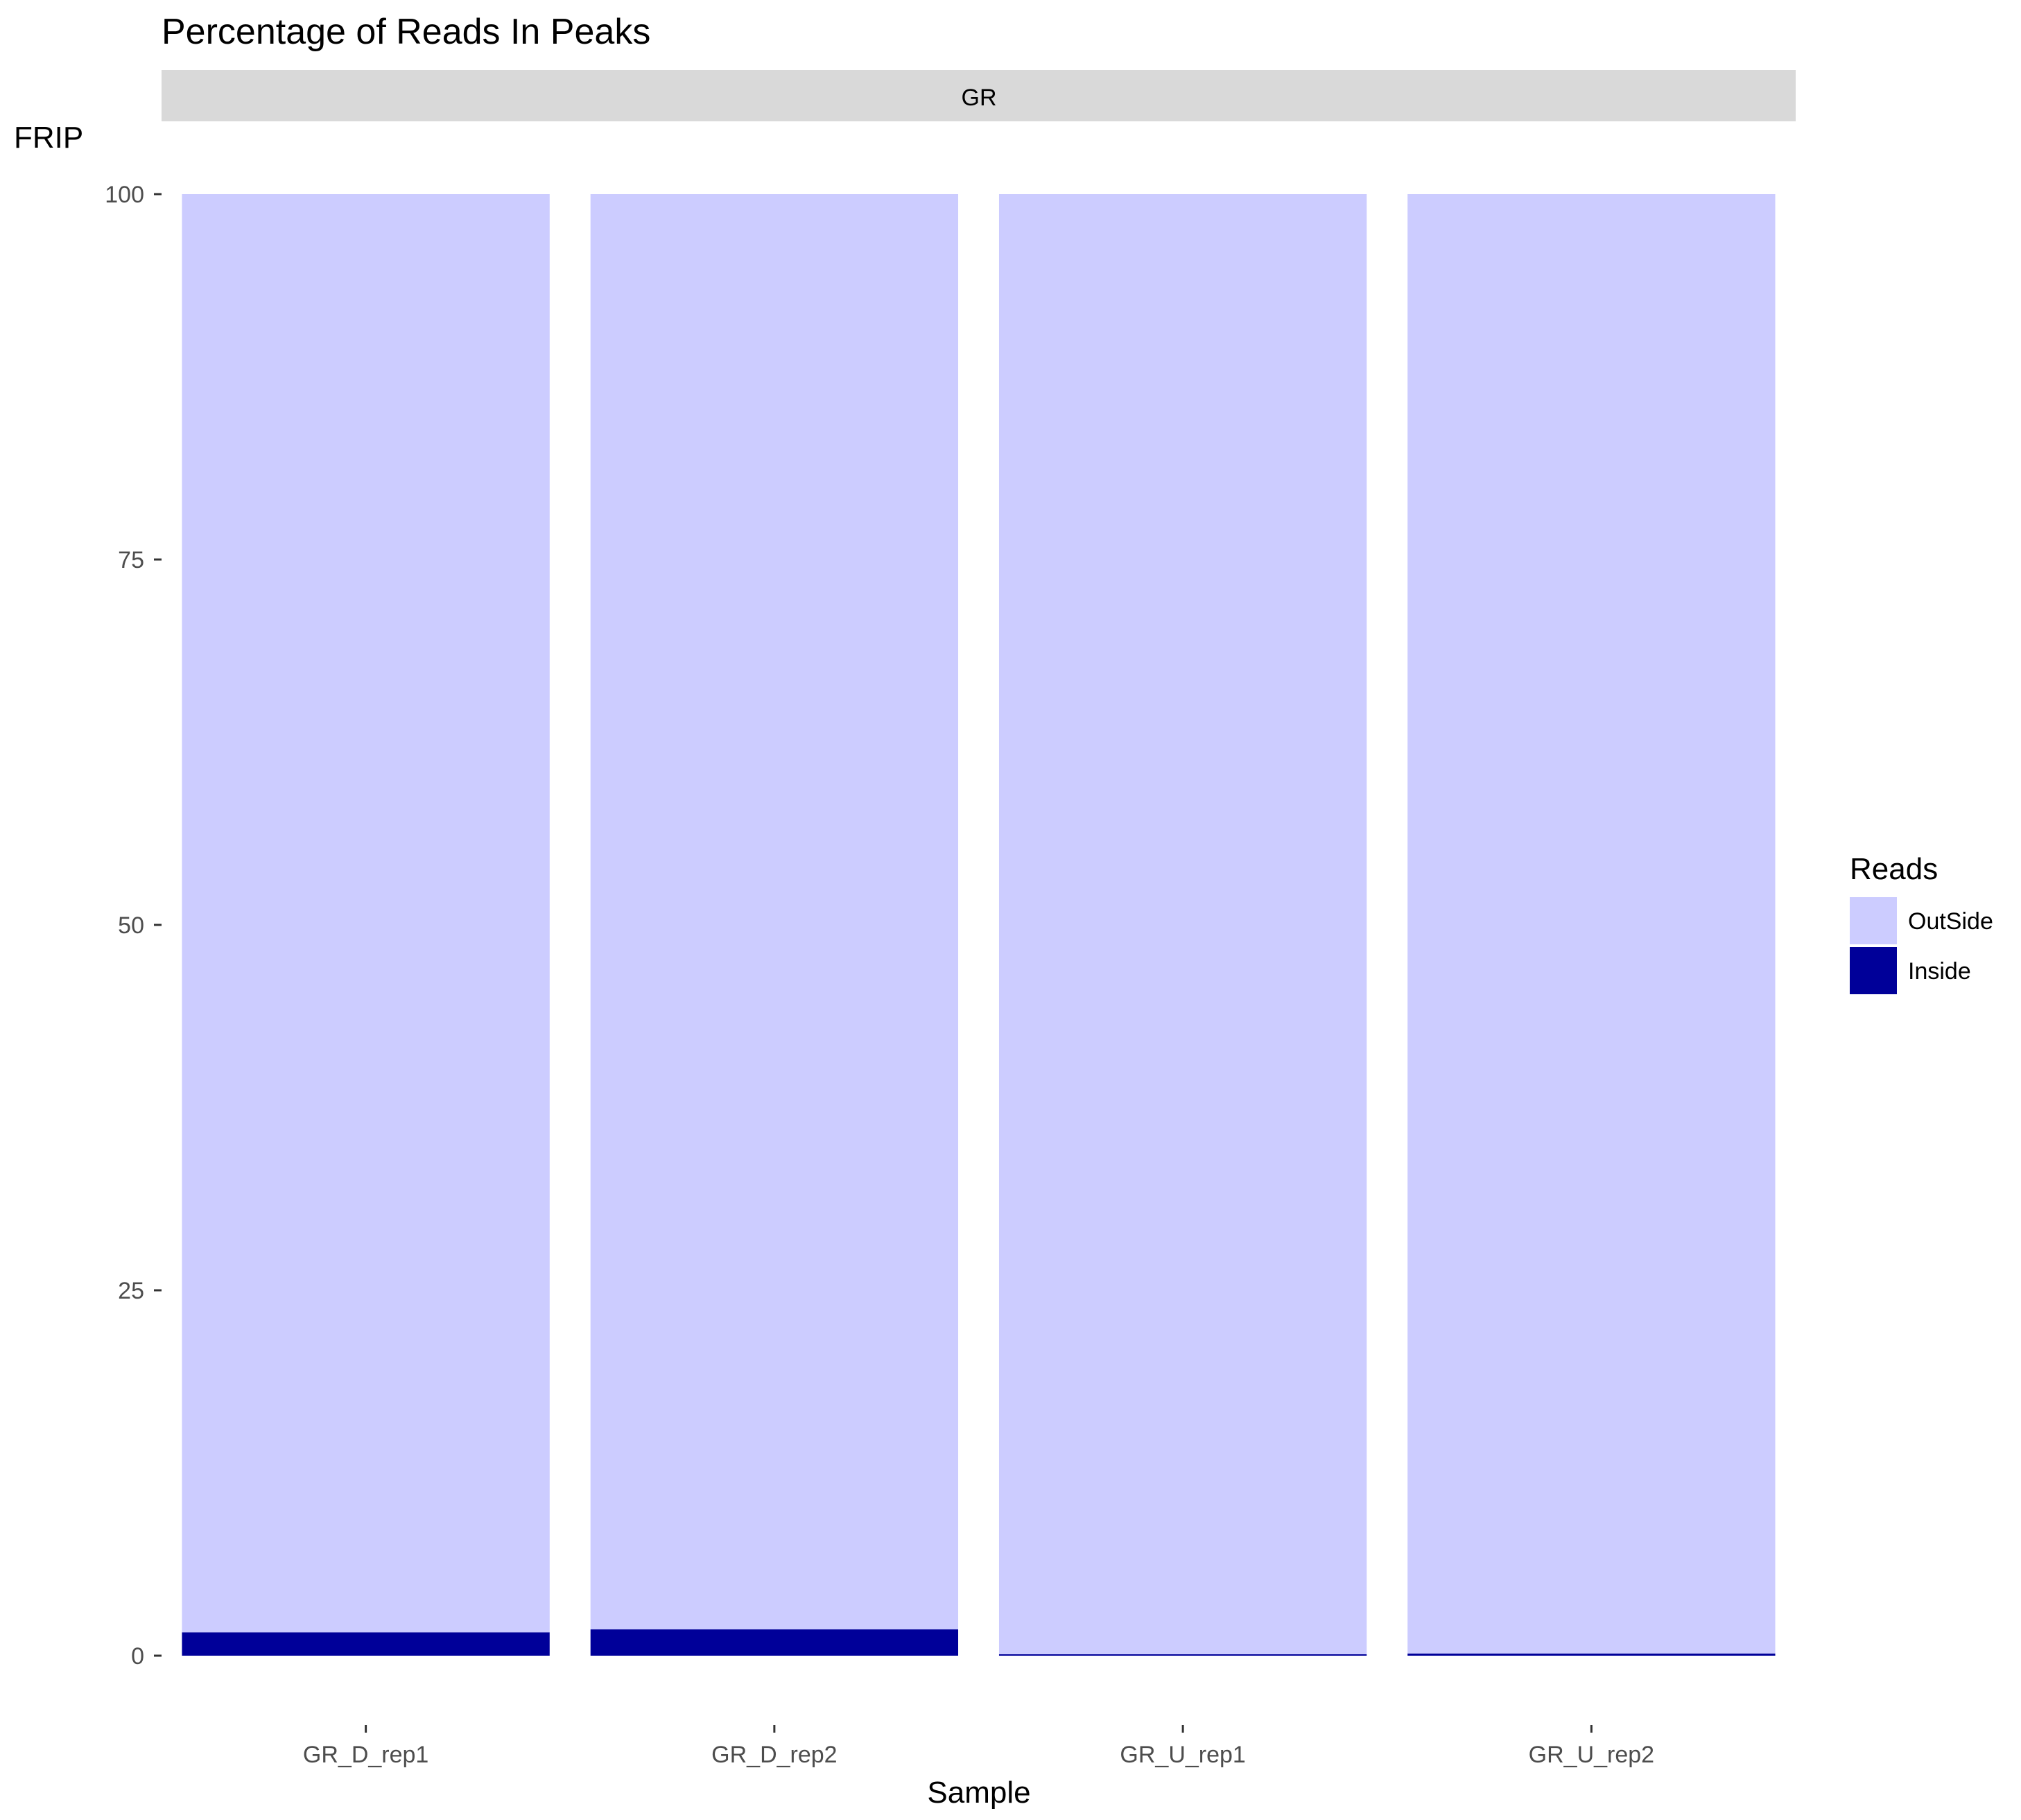 The image size is (2021, 1820). I want to click on x-axis-title: Sample, so click(978, 1793).